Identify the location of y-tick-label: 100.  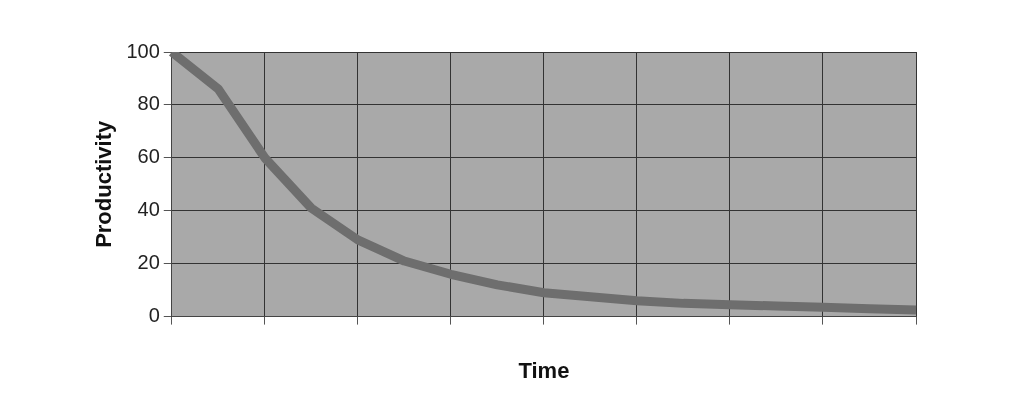
(143, 50).